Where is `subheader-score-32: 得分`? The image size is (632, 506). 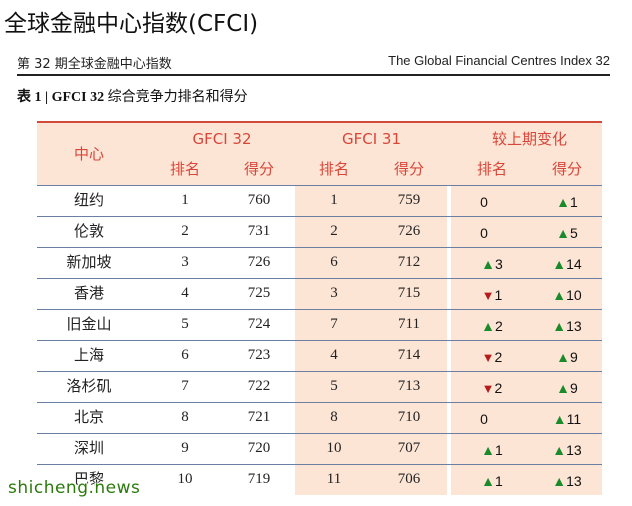
subheader-score-32: 得分 is located at coordinates (258, 169).